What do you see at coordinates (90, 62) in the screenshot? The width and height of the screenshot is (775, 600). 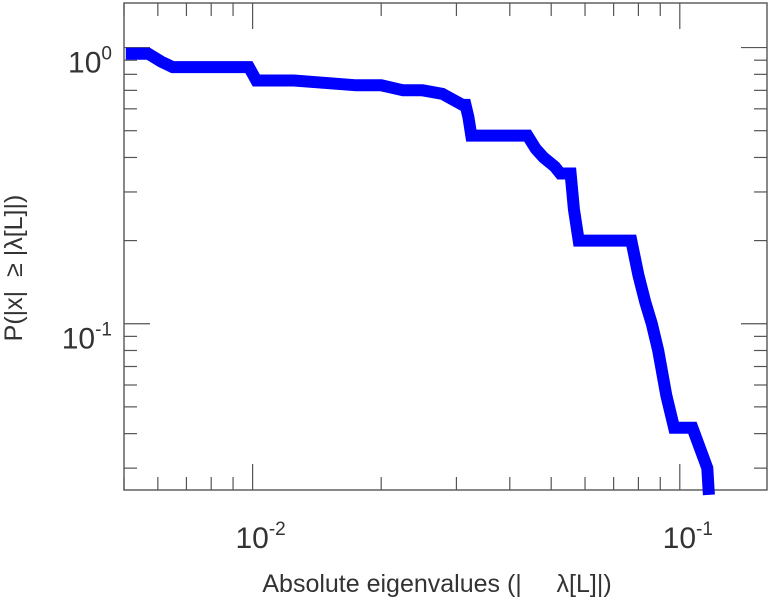 I see `y-tick-label: 10⁰` at bounding box center [90, 62].